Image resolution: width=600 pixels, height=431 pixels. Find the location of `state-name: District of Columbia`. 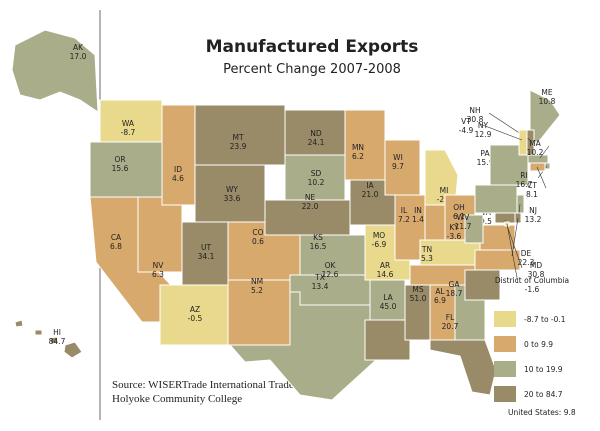

state-name: District of Columbia is located at coordinates (532, 280).